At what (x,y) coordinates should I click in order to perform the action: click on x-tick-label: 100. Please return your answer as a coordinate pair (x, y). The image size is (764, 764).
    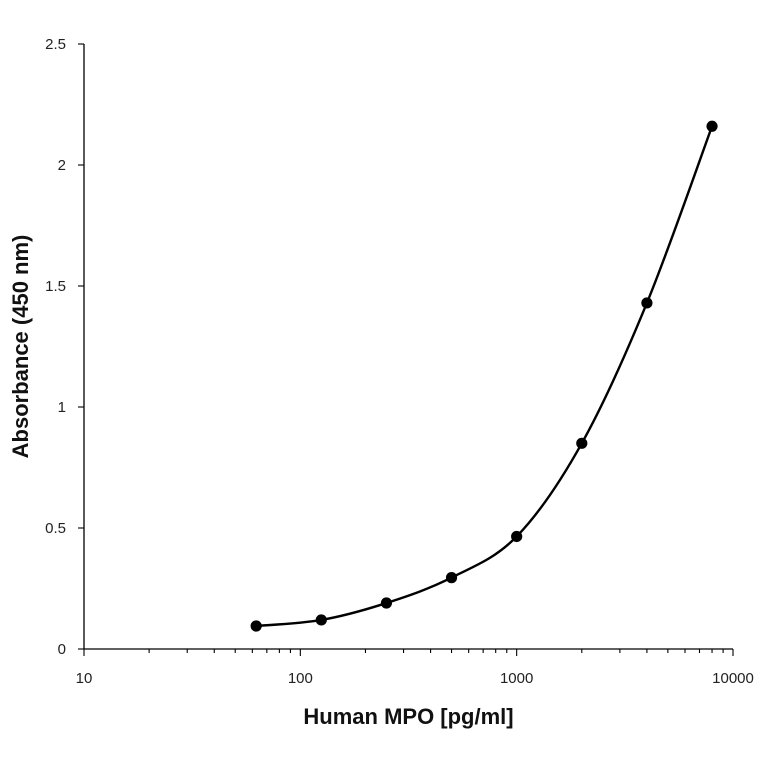
    Looking at the image, I should click on (300, 678).